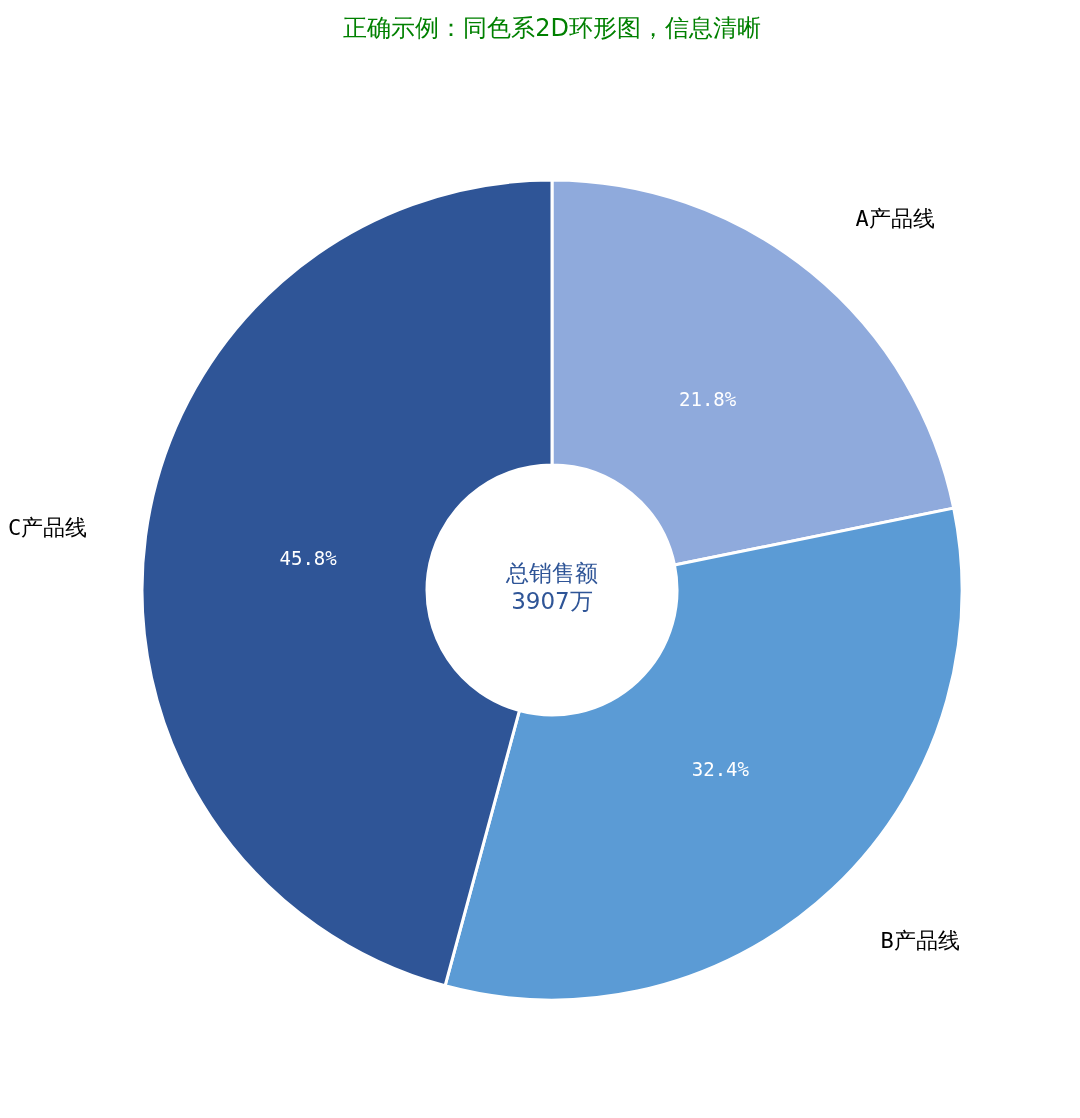 This screenshot has height=1118, width=1080. Describe the element at coordinates (308, 557) in the screenshot. I see `data-label: 45.8%` at that location.